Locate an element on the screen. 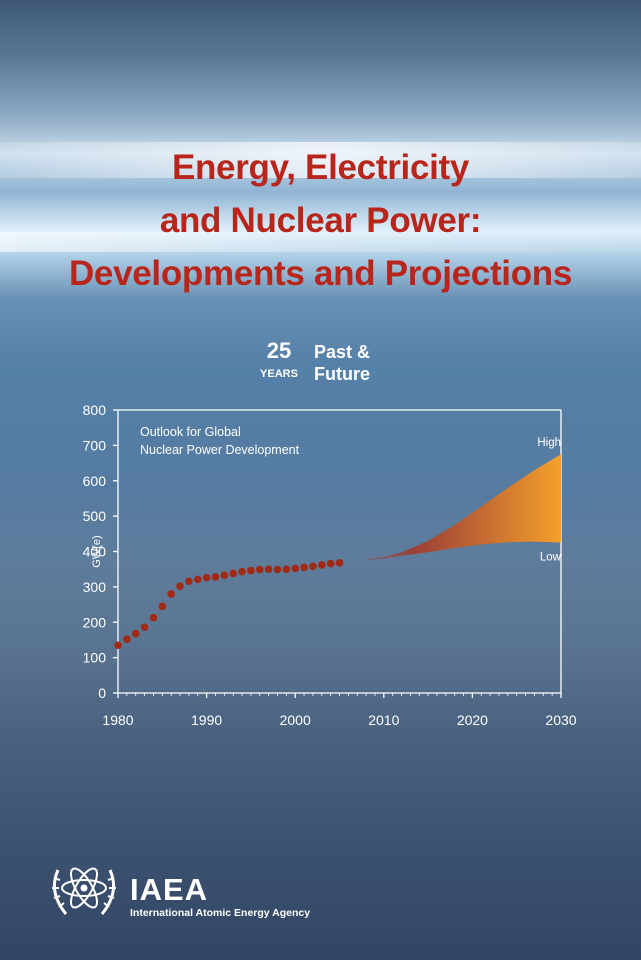 The height and width of the screenshot is (960, 641). y-tick-label: 0 is located at coordinates (102, 693).